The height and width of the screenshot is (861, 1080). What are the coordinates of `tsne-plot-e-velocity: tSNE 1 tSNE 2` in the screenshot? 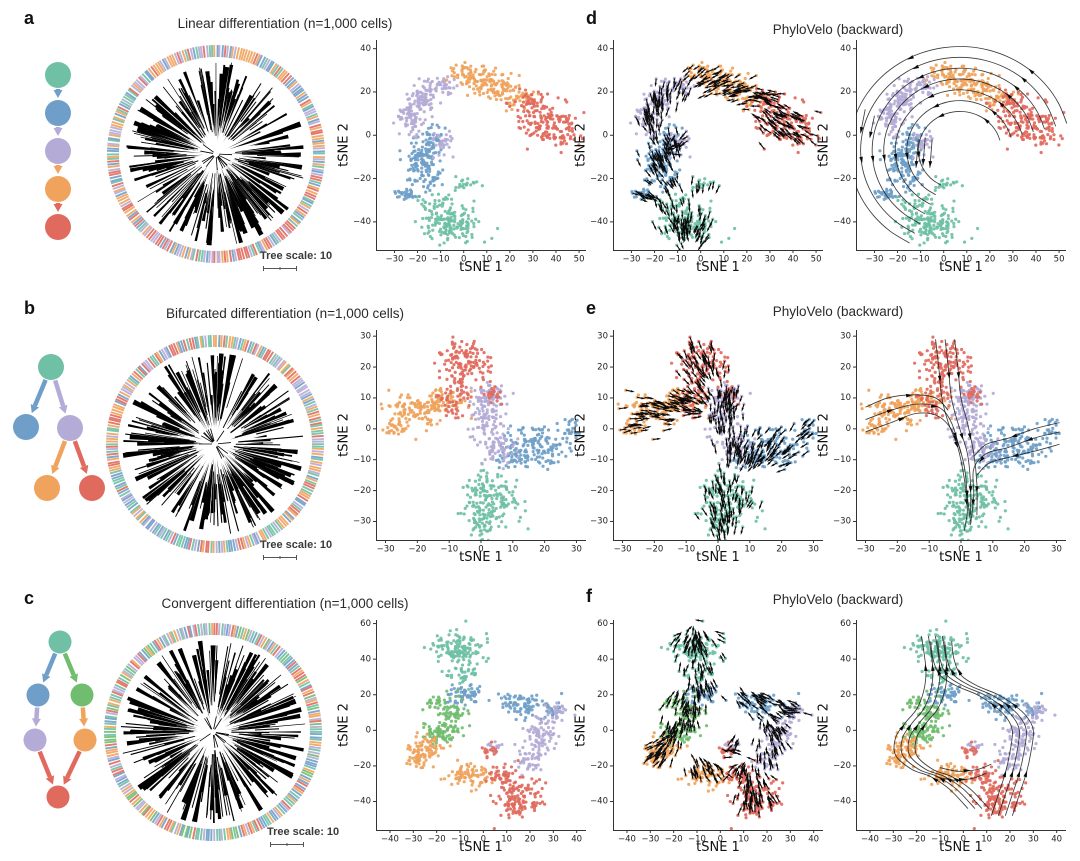 It's located at (700, 444).